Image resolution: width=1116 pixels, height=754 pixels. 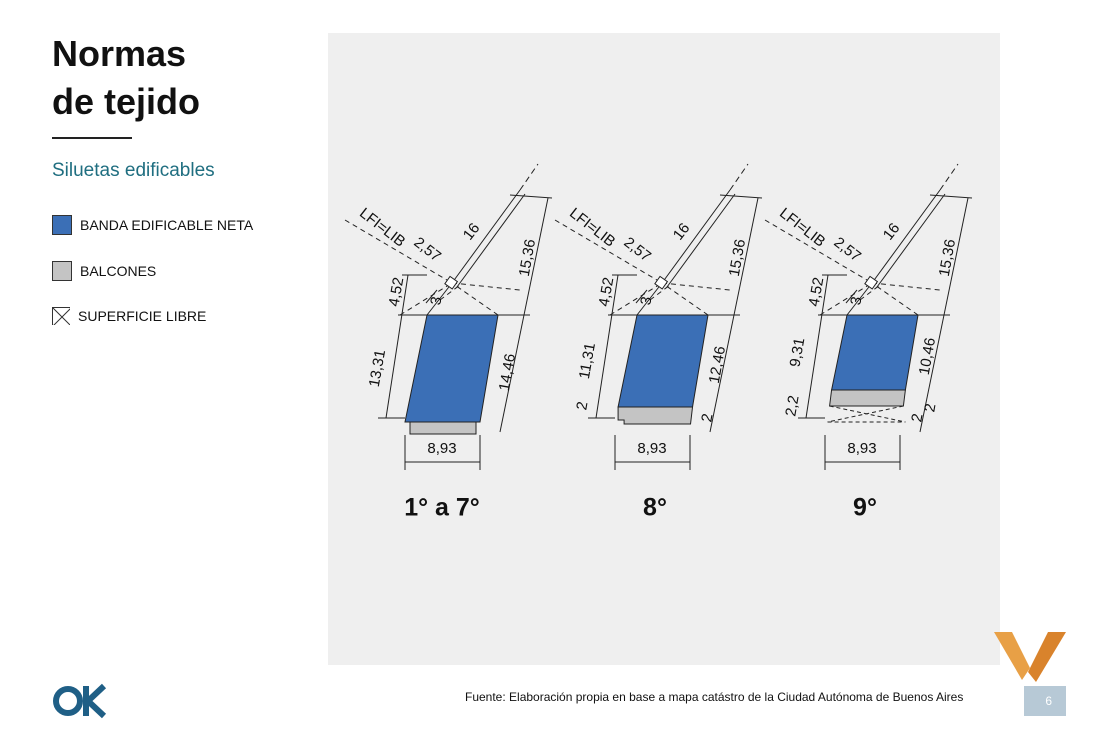 I want to click on dimension-label: 13,31, so click(x=377, y=368).